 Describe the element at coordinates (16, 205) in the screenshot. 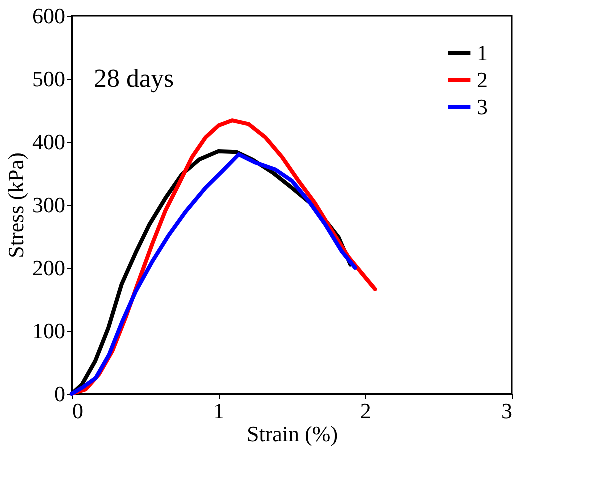

I see `y-axis-title: Stress (kPa)` at that location.